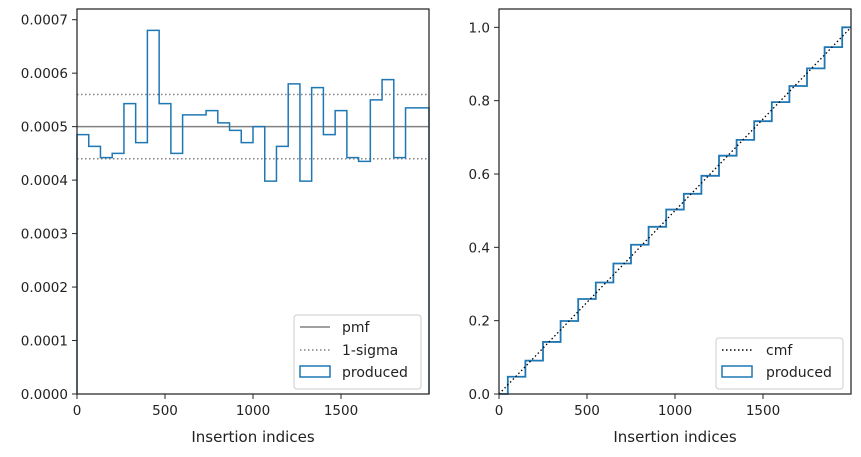  Describe the element at coordinates (356, 328) in the screenshot. I see `legend-label-pmf: pmf` at that location.